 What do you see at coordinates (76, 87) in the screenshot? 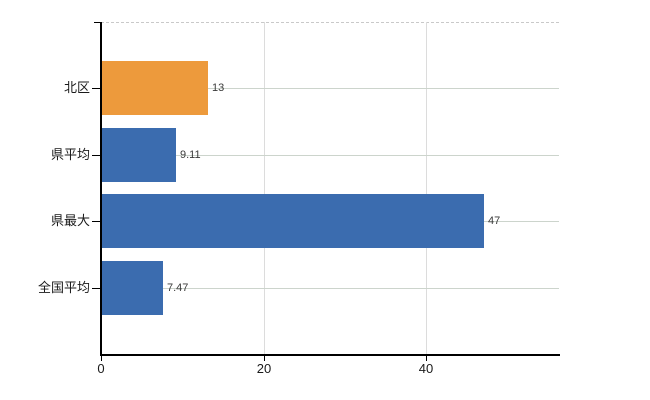
I see `category-label: 北区` at bounding box center [76, 87].